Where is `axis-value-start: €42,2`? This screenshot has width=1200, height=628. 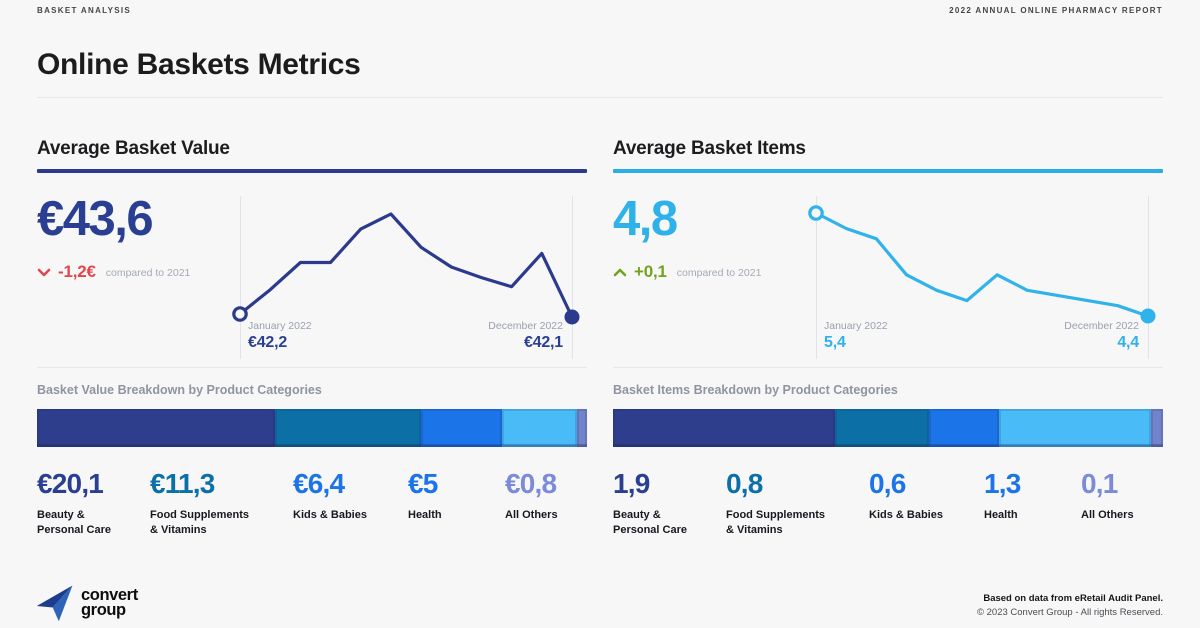
axis-value-start: €42,2 is located at coordinates (268, 342).